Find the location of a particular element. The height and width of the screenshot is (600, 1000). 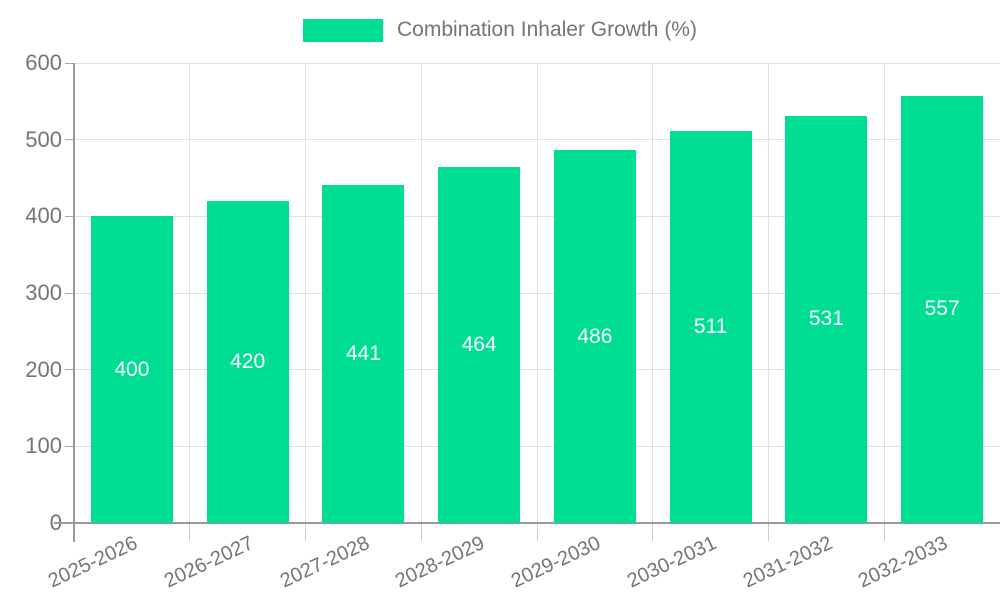

legend-label: Combination Inhaler Growth (%) is located at coordinates (547, 29).